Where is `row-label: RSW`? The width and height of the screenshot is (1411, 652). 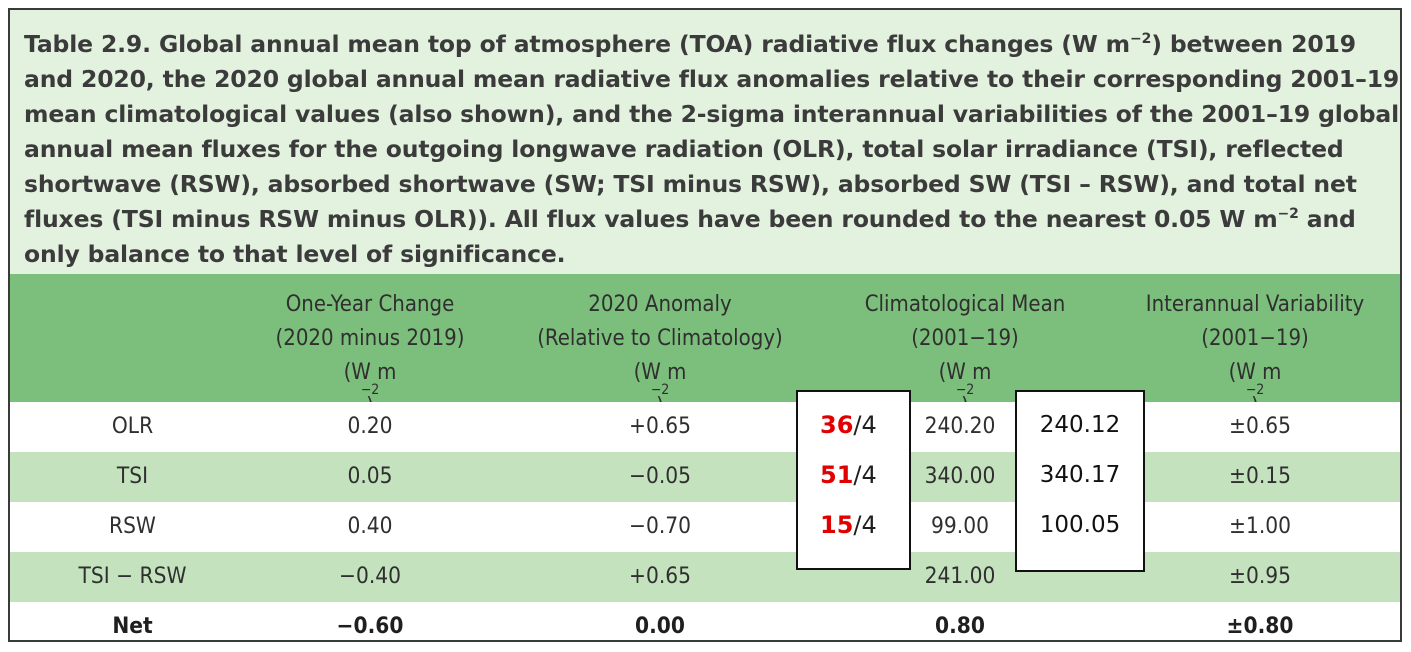 row-label: RSW is located at coordinates (132, 526).